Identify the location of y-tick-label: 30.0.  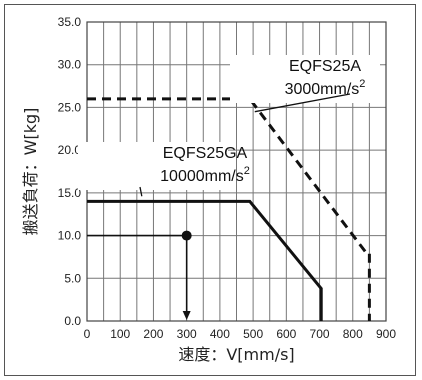
(70, 65).